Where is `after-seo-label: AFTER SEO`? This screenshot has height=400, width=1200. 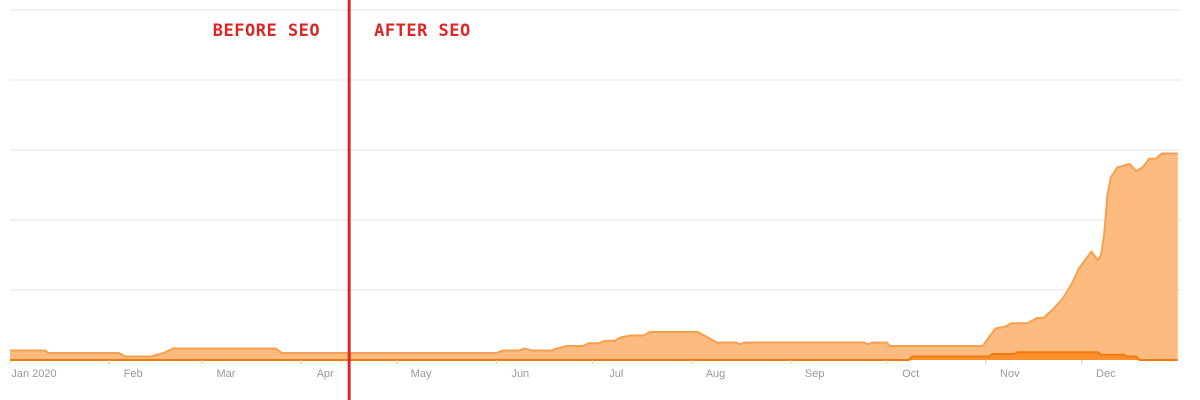
after-seo-label: AFTER SEO is located at coordinates (422, 31).